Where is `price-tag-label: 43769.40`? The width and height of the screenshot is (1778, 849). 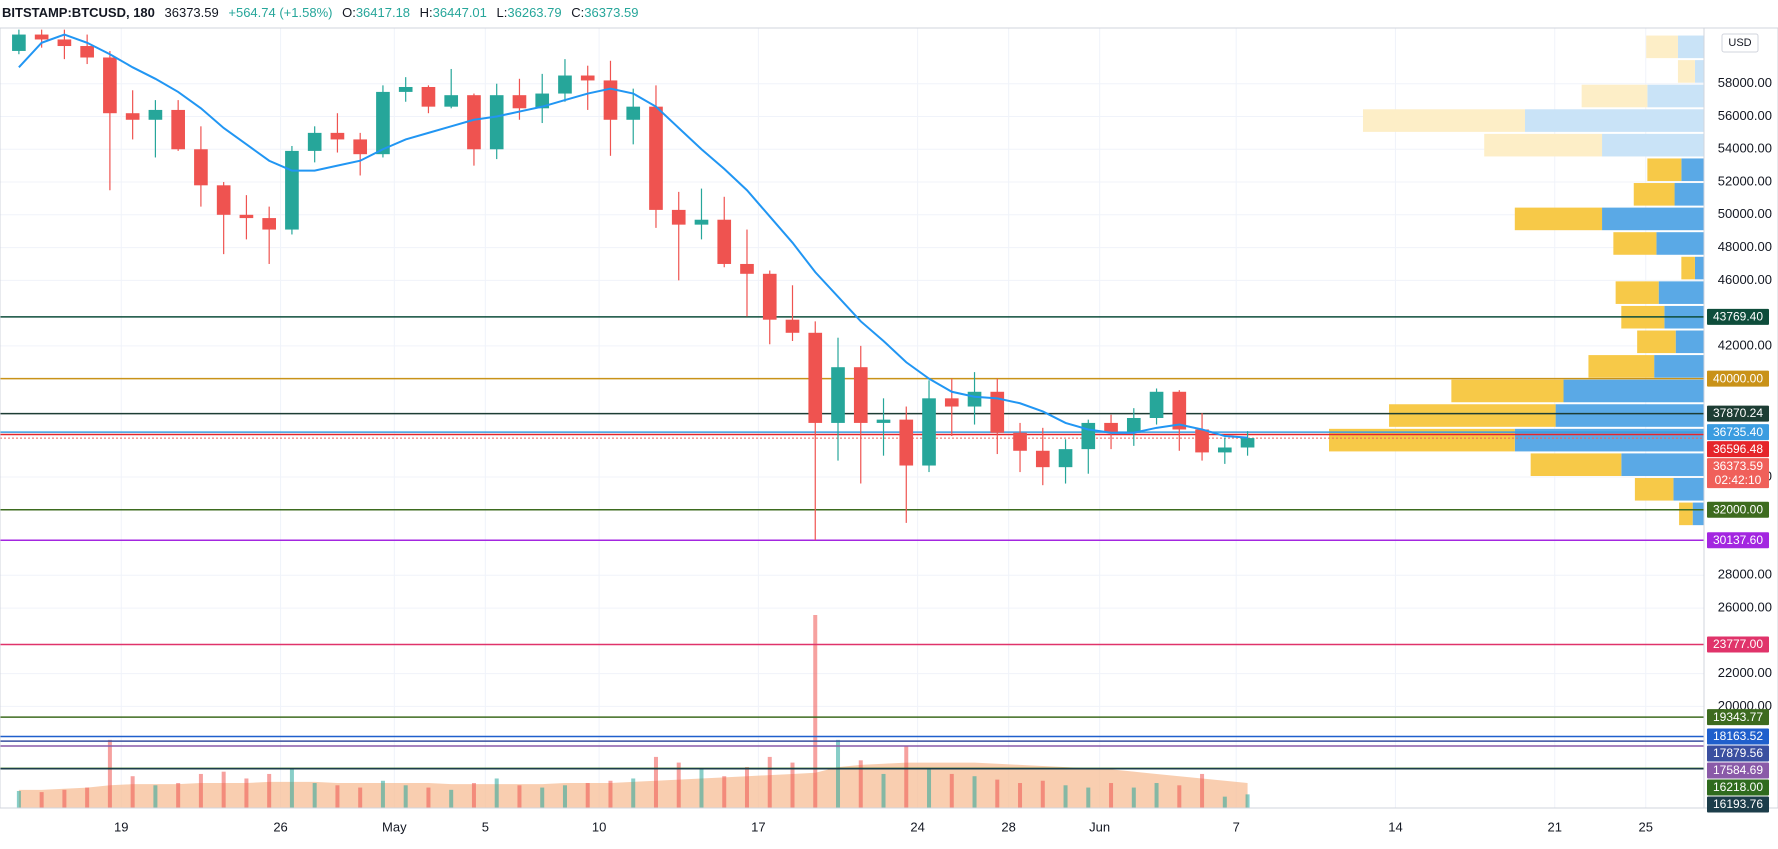 price-tag-label: 43769.40 is located at coordinates (1738, 317).